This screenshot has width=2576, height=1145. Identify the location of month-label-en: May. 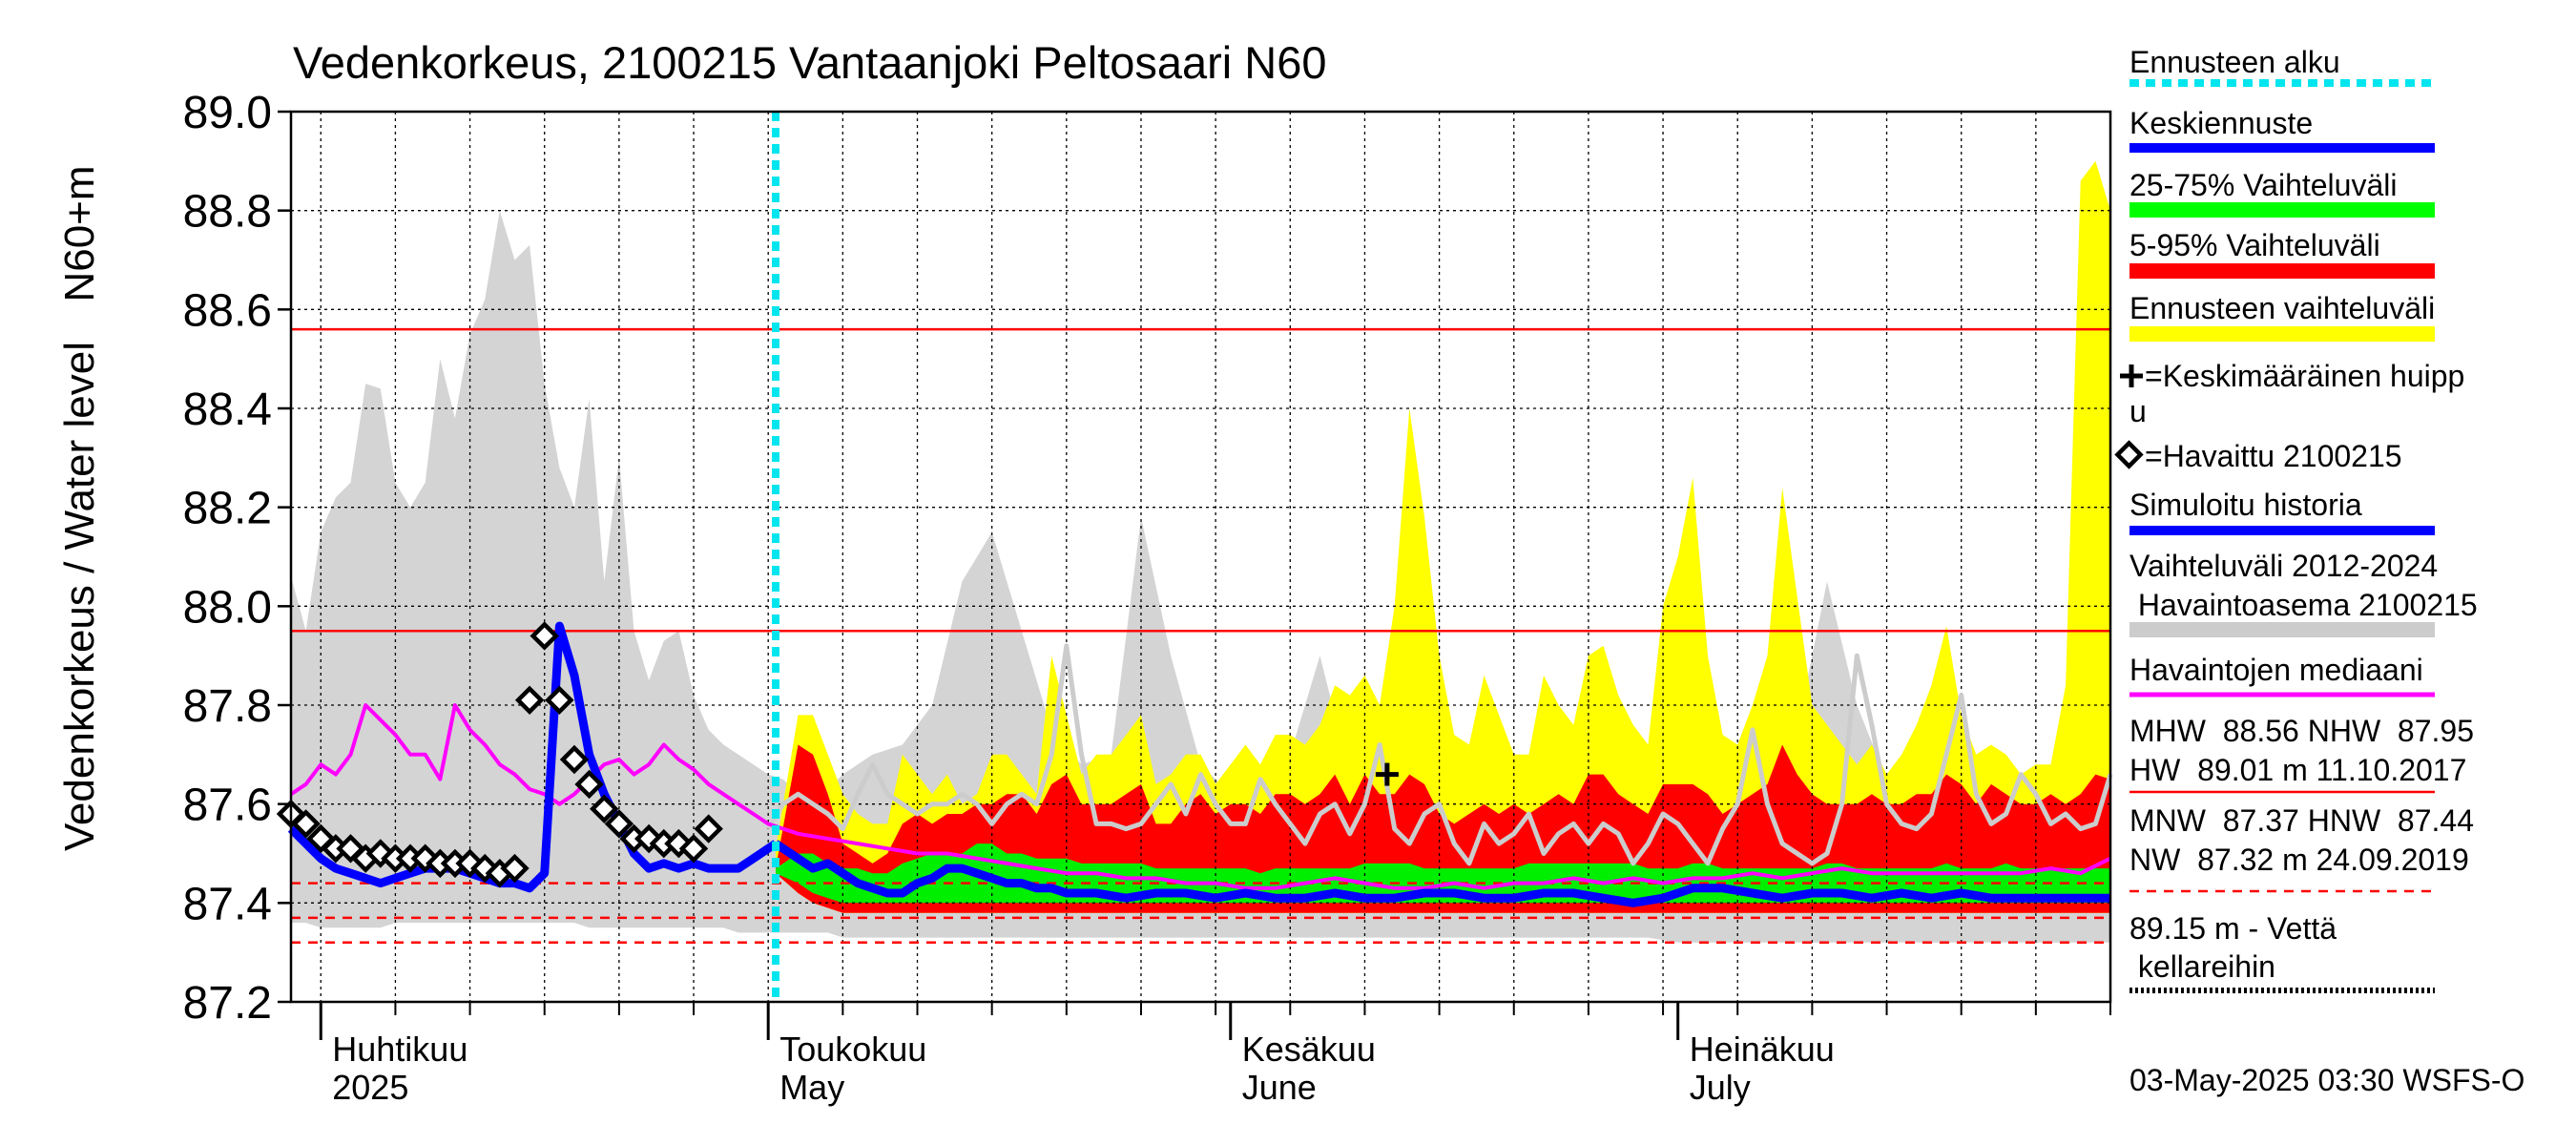
(811, 1087).